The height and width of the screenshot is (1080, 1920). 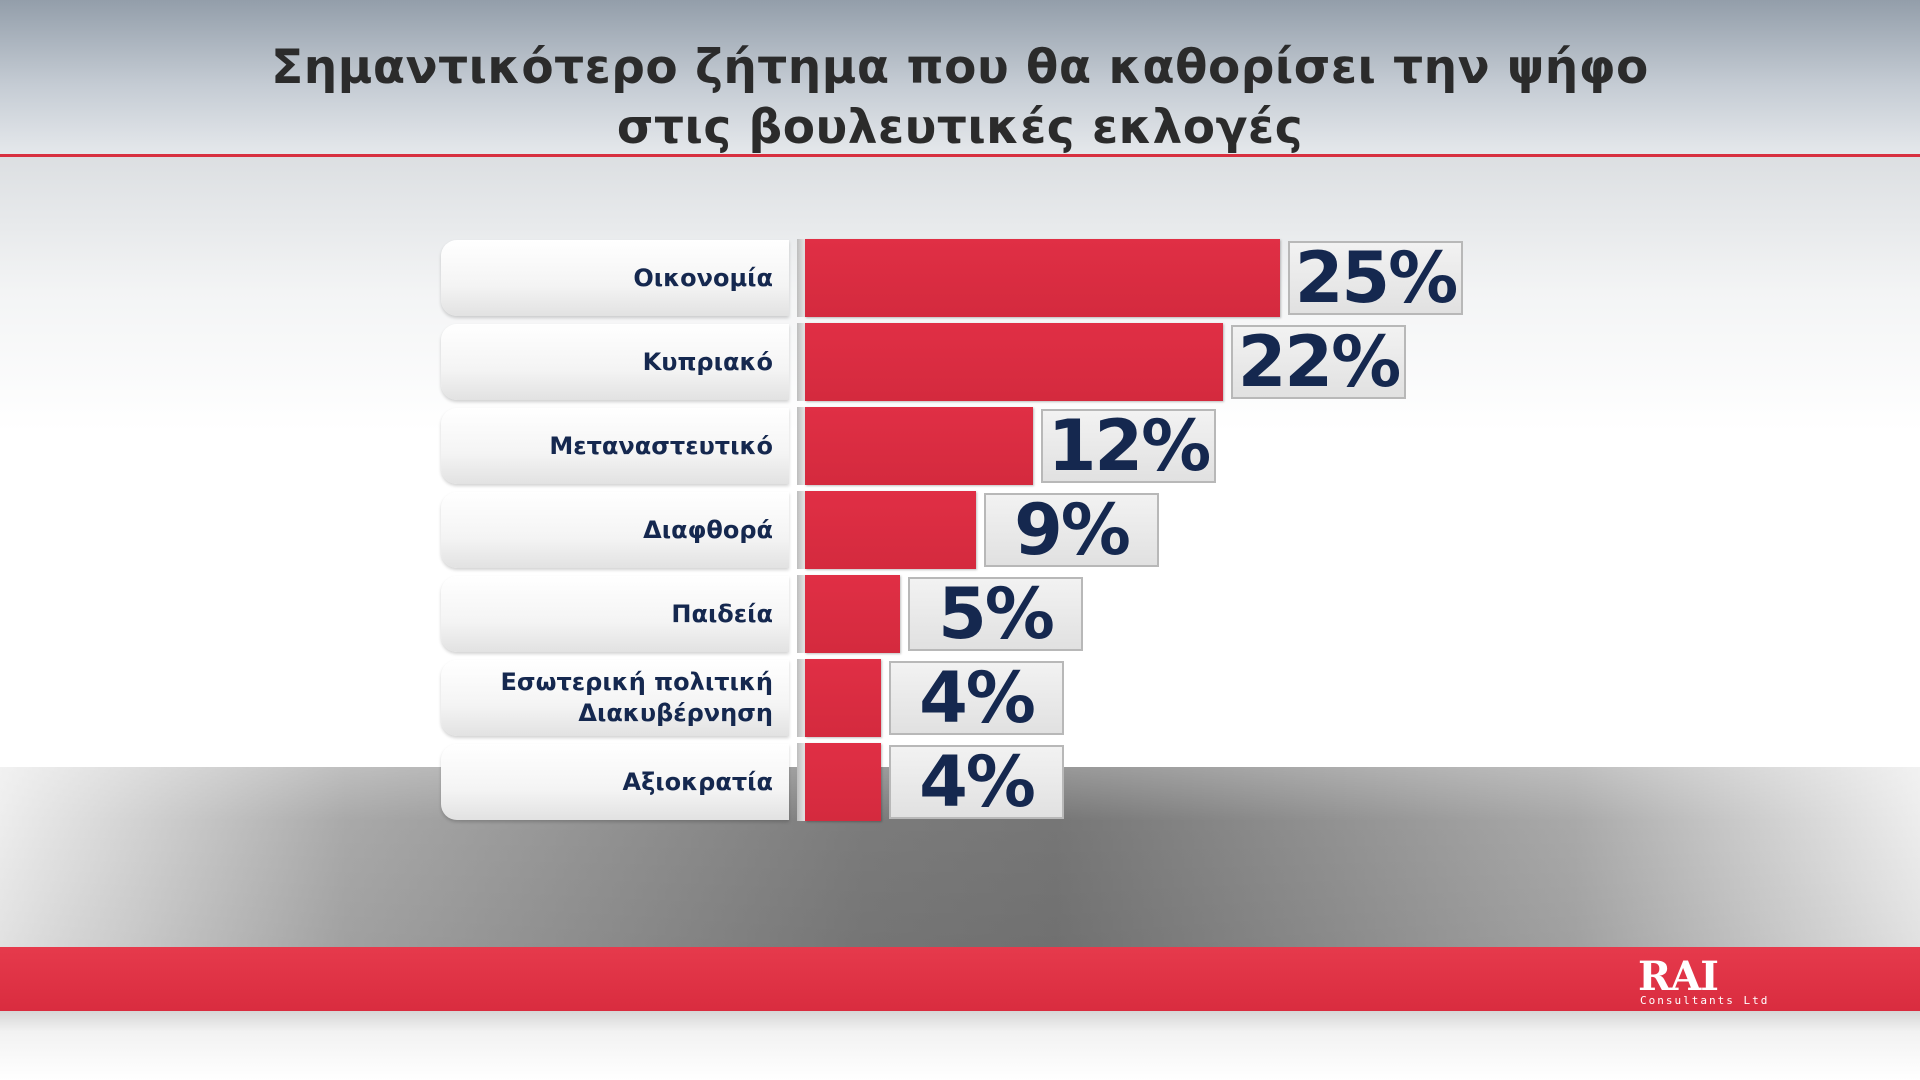 I want to click on title-line-2: στις βουλευτικές εκλογές, so click(x=960, y=127).